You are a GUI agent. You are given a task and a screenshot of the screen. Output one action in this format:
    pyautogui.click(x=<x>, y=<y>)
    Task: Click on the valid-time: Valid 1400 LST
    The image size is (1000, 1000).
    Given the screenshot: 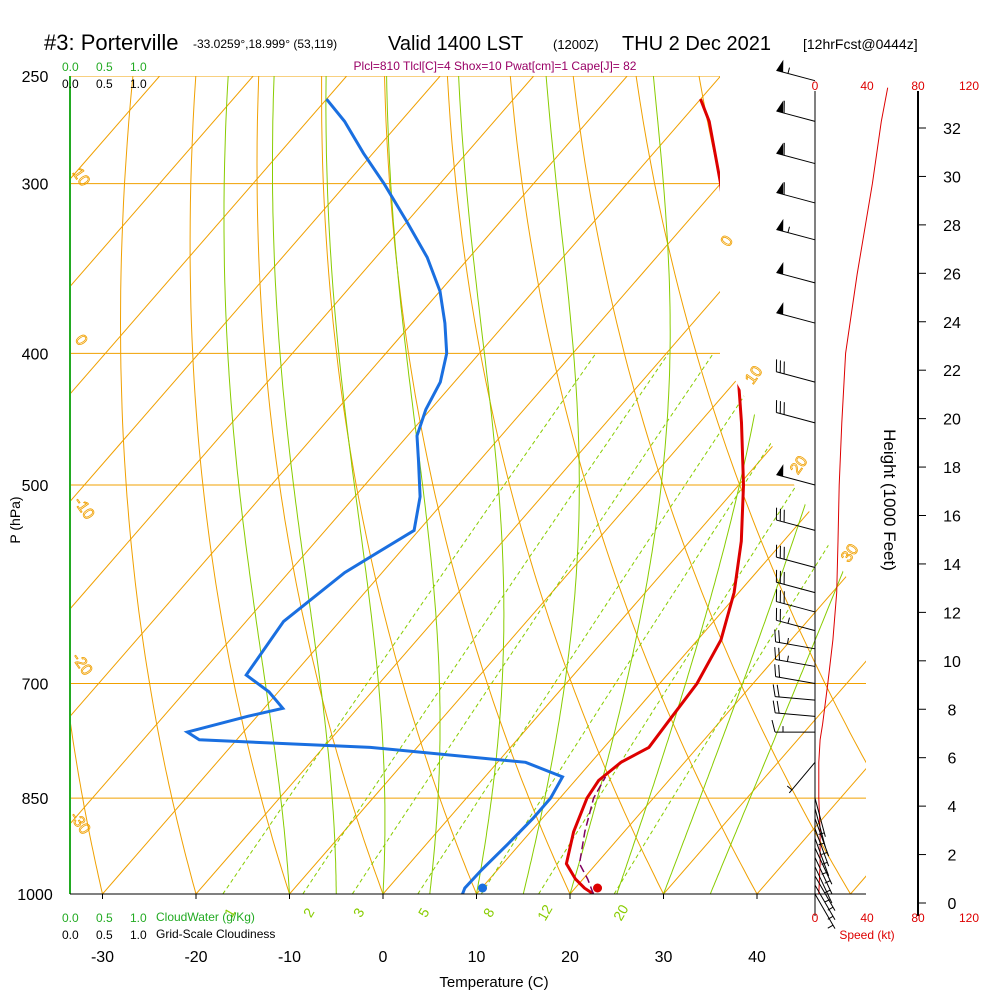 What is the action you would take?
    pyautogui.click(x=455, y=44)
    